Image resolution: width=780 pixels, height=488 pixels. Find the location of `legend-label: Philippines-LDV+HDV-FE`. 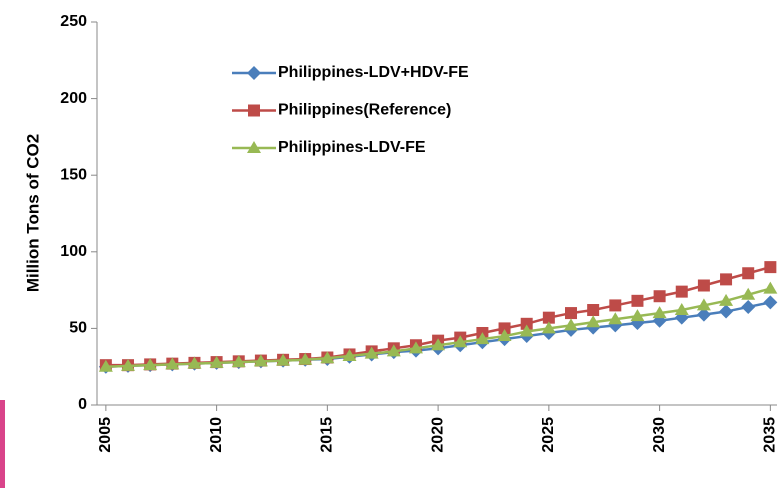

legend-label: Philippines-LDV+HDV-FE is located at coordinates (373, 72).